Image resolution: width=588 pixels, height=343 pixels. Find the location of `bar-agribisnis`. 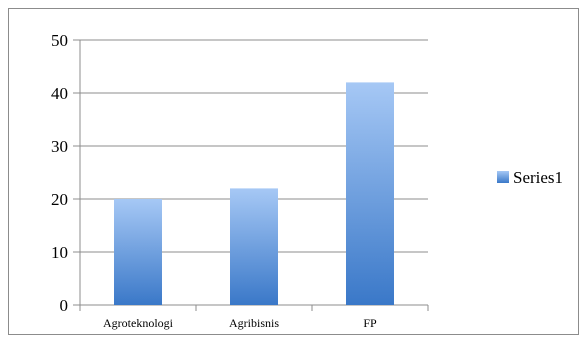

bar-agribisnis is located at coordinates (254, 246).